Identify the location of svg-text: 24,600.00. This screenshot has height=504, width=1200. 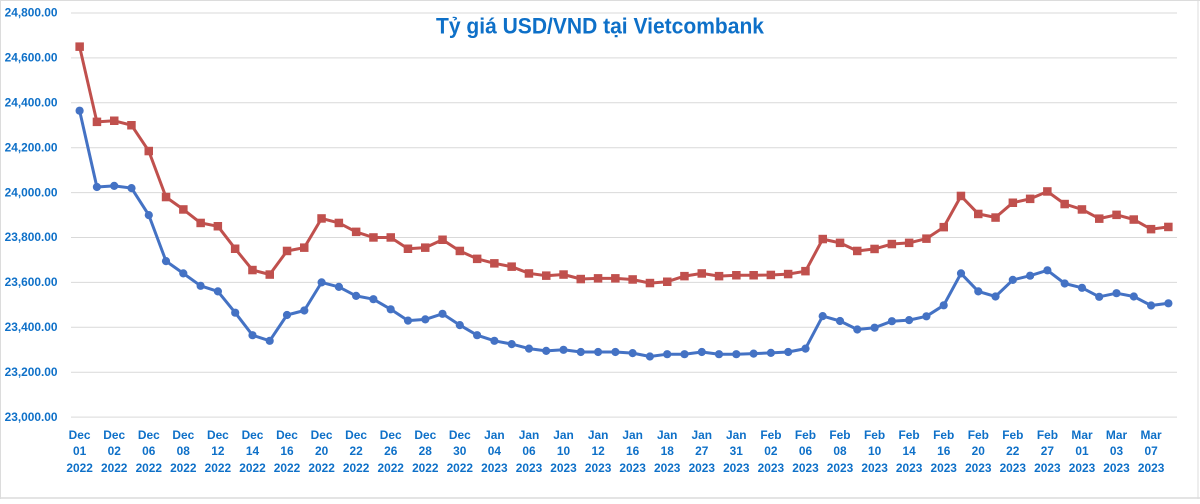
(31, 58).